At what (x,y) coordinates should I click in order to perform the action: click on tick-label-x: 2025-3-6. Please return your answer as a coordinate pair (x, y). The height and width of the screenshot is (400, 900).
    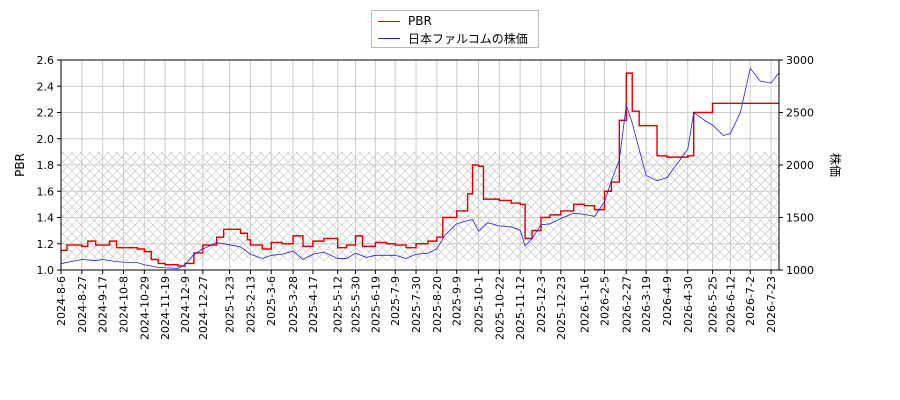
    Looking at the image, I should click on (271, 301).